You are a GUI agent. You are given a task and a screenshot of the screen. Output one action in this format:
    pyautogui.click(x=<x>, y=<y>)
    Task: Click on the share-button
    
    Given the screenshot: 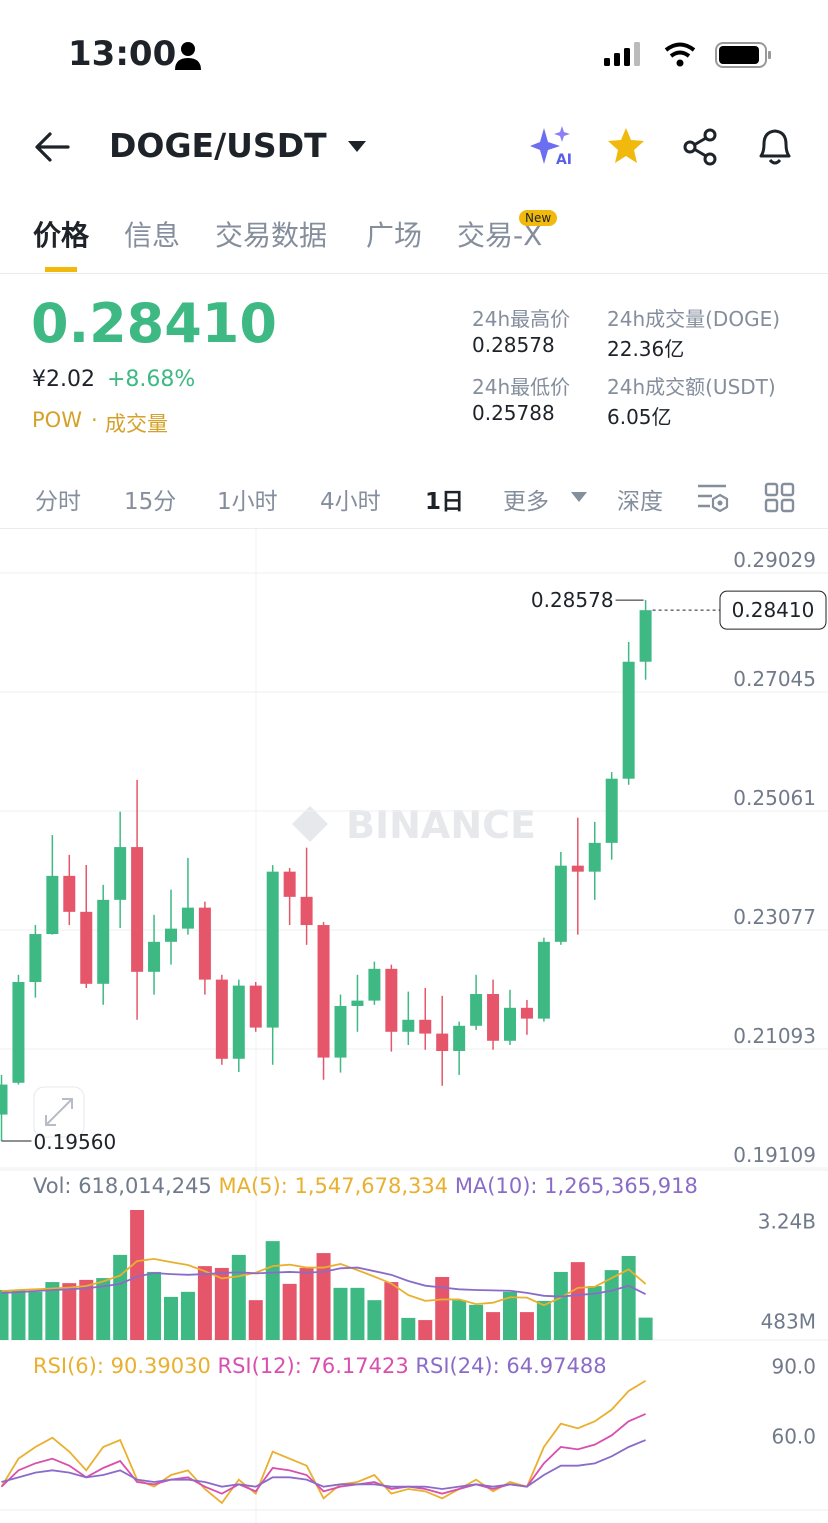 What is the action you would take?
    pyautogui.click(x=701, y=147)
    